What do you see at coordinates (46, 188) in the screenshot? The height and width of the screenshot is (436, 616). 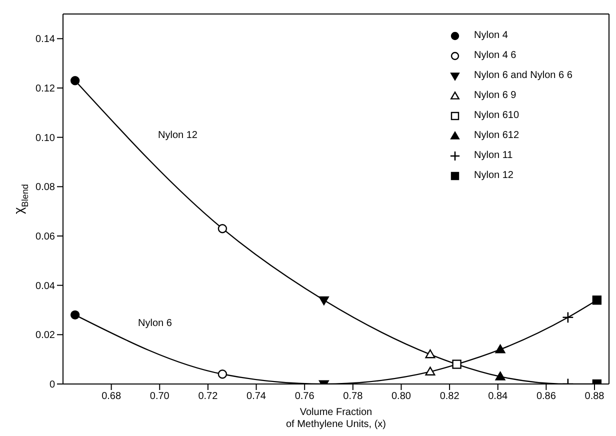 I see `y-tick-label: 0.08` at bounding box center [46, 188].